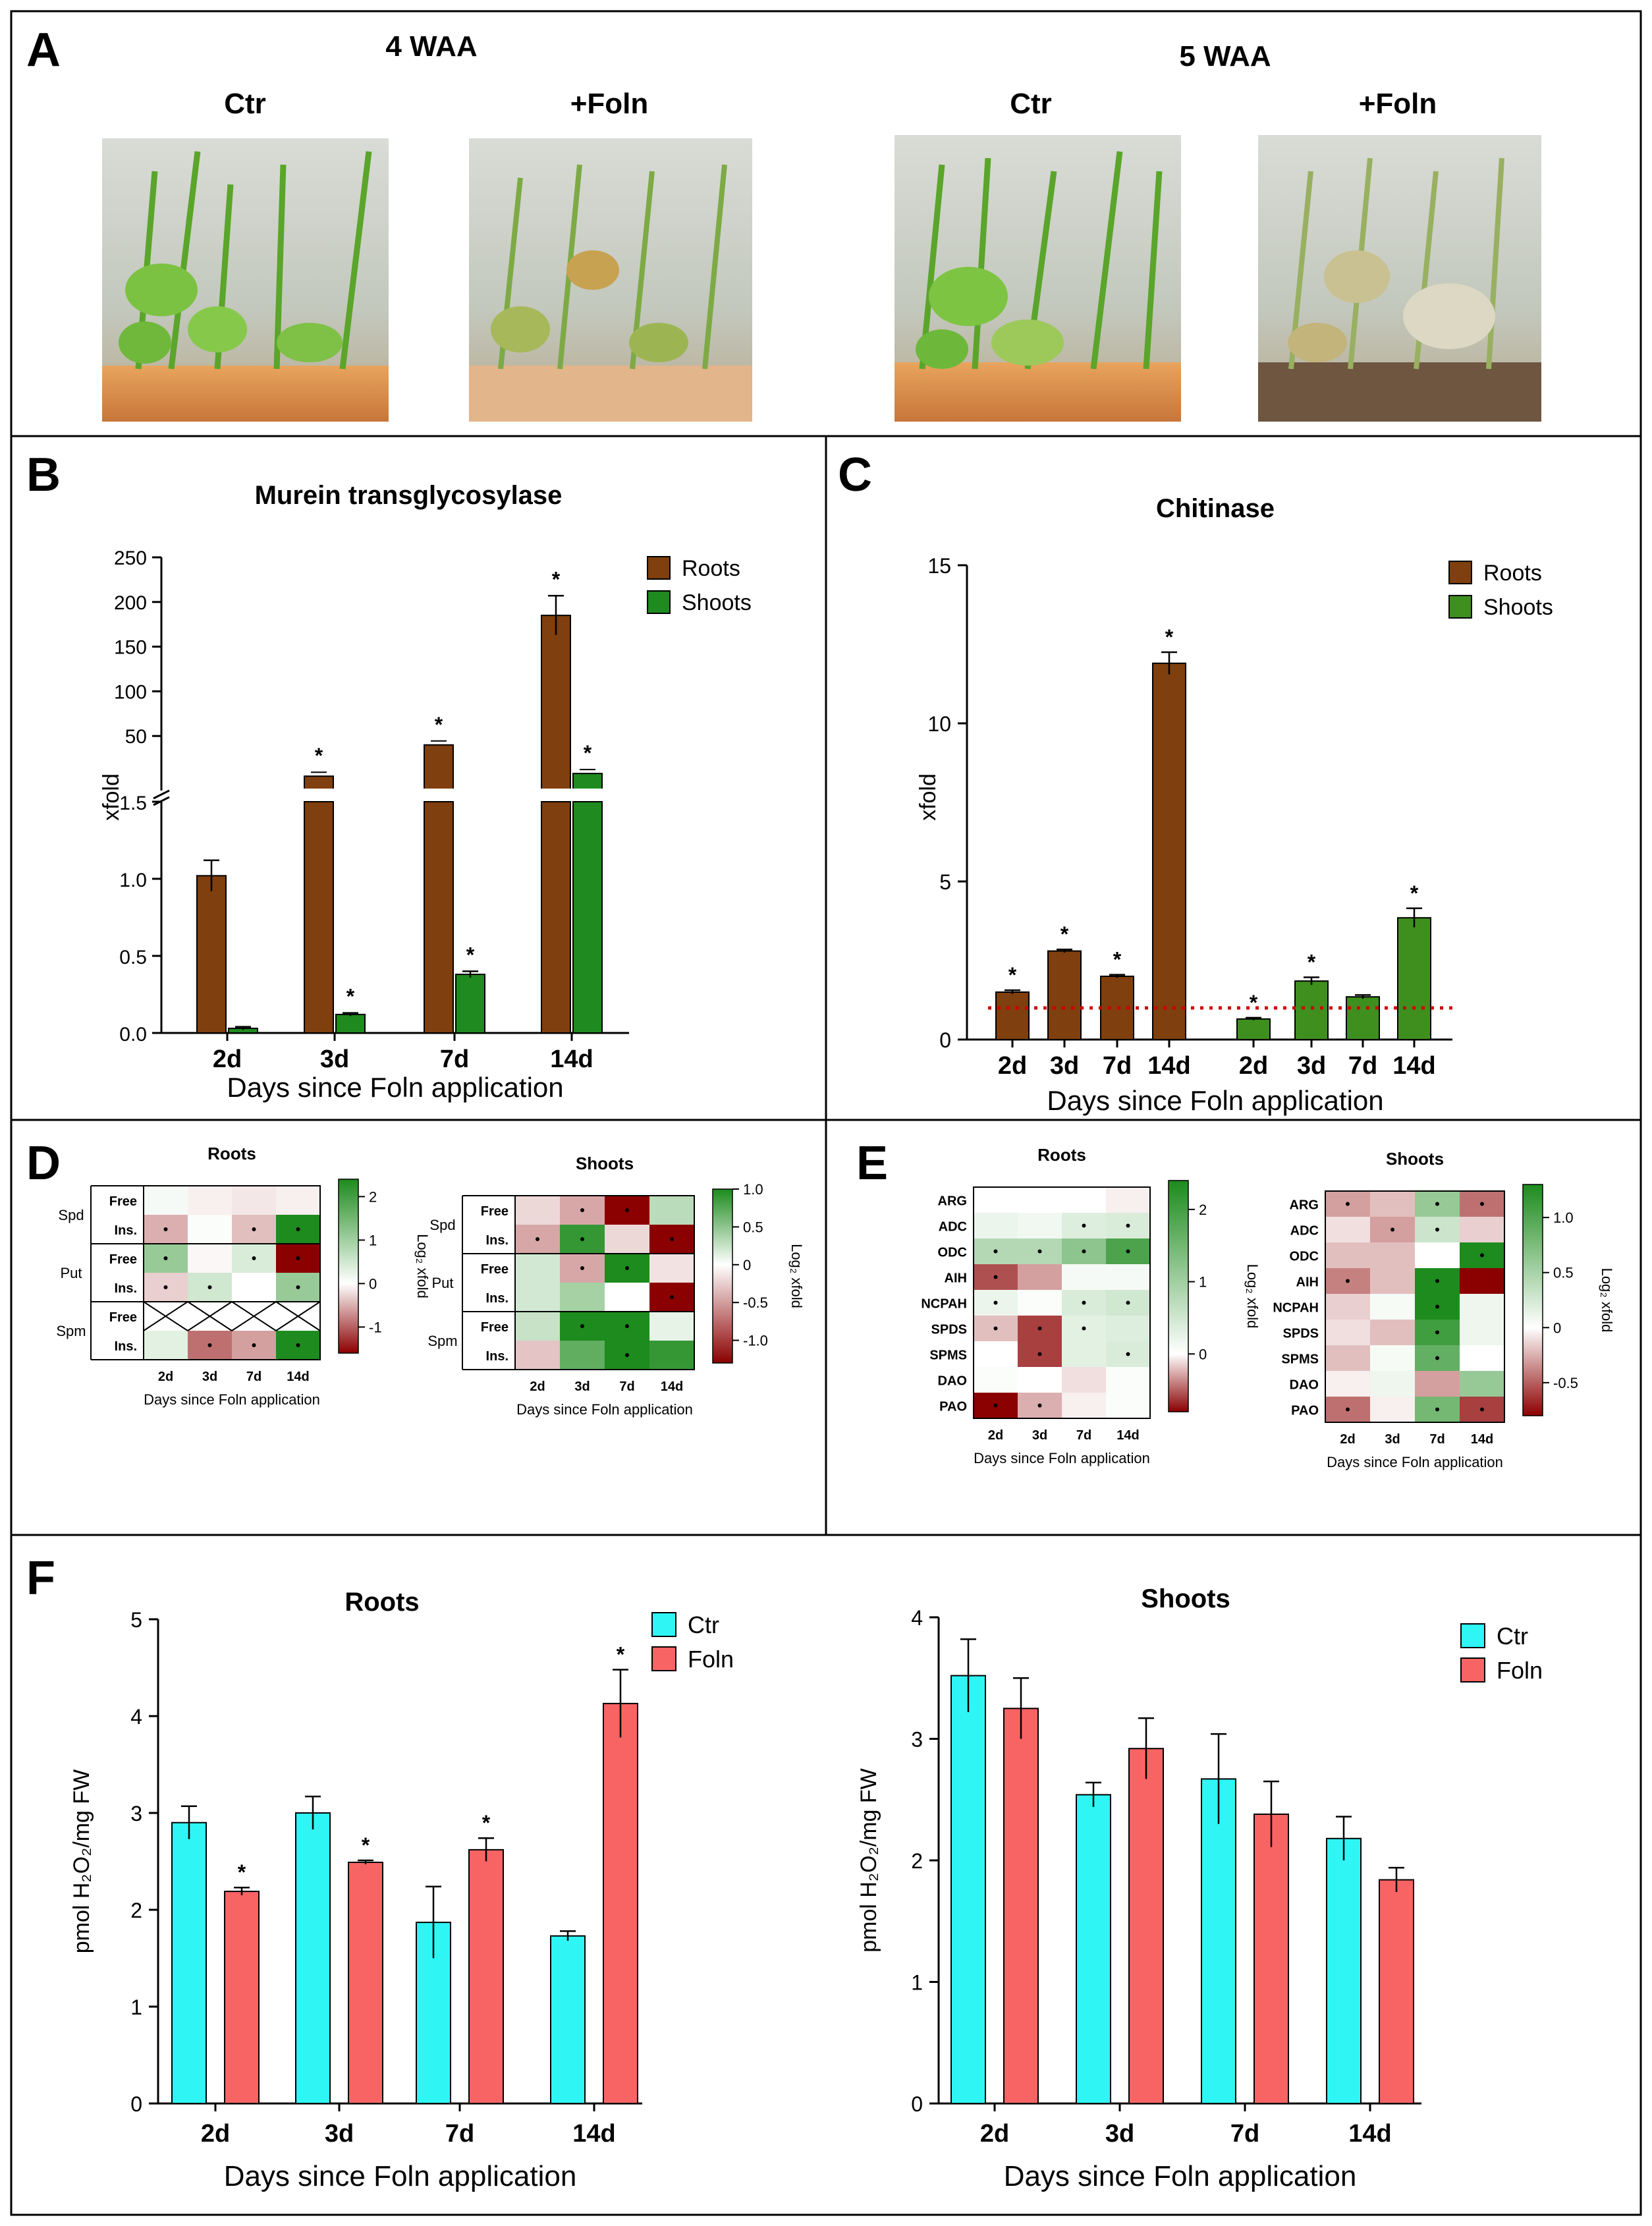 The width and height of the screenshot is (1652, 2226). I want to click on heatmap-x-label: Days since Foln application, so click(1062, 1458).